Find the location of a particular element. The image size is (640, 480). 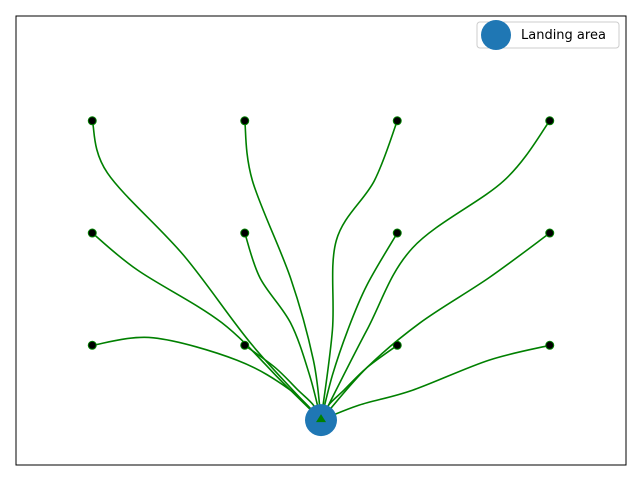

legend-box is located at coordinates (548, 35).